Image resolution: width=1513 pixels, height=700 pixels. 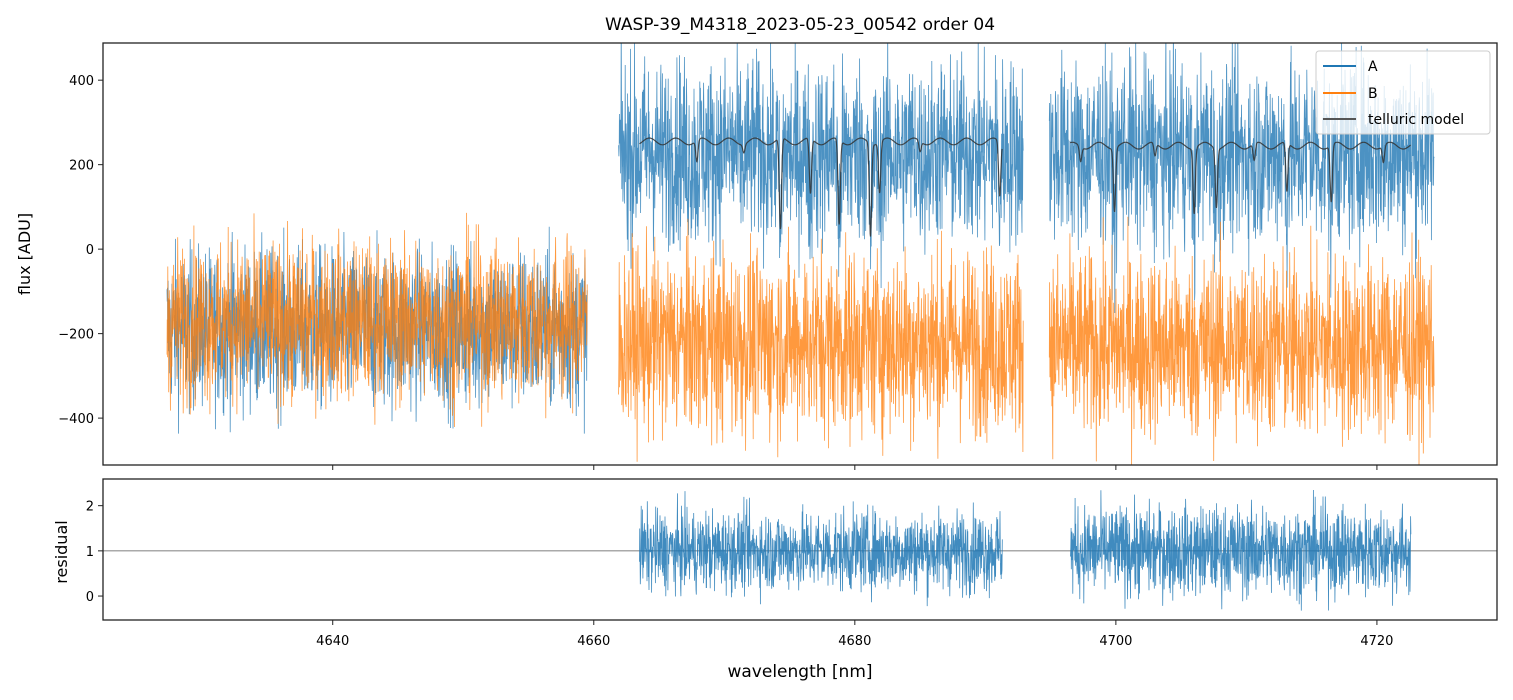 What do you see at coordinates (76, 335) in the screenshot?
I see `top-ytick-label: −200` at bounding box center [76, 335].